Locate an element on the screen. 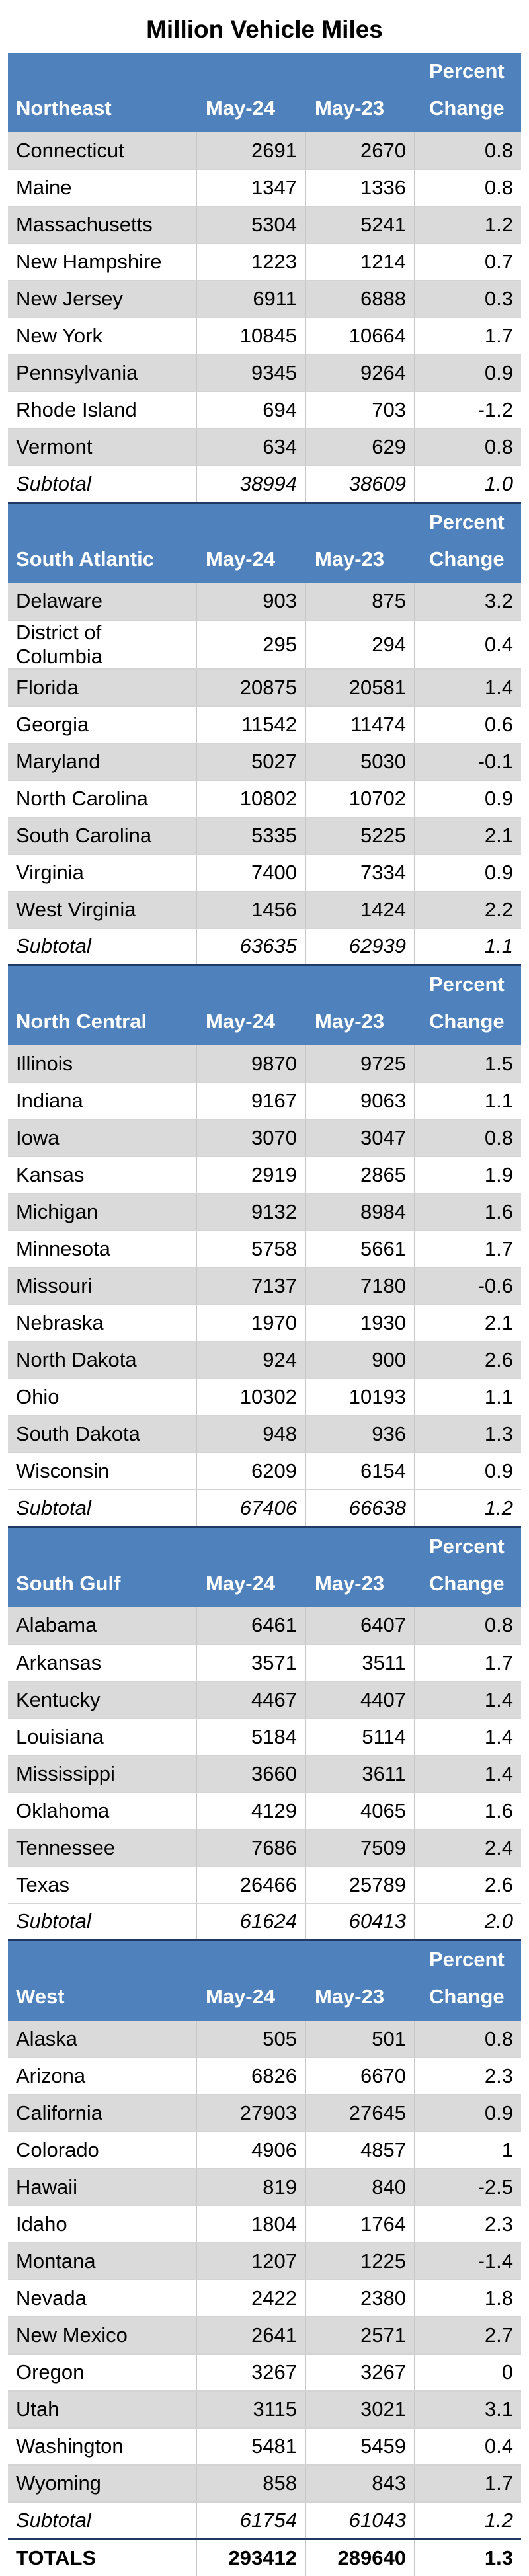 This screenshot has height=2576, width=529. subtotal-may-24: 38994 is located at coordinates (250, 484).